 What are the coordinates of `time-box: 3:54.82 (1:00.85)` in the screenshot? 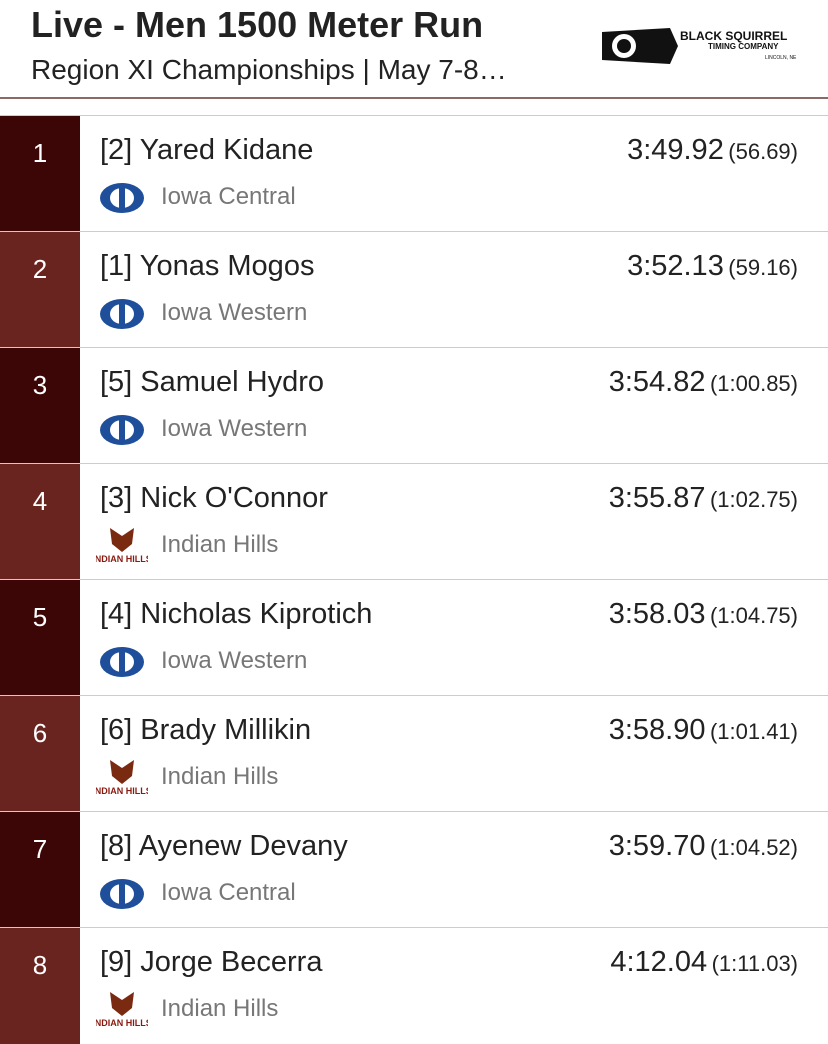 It's located at (703, 382).